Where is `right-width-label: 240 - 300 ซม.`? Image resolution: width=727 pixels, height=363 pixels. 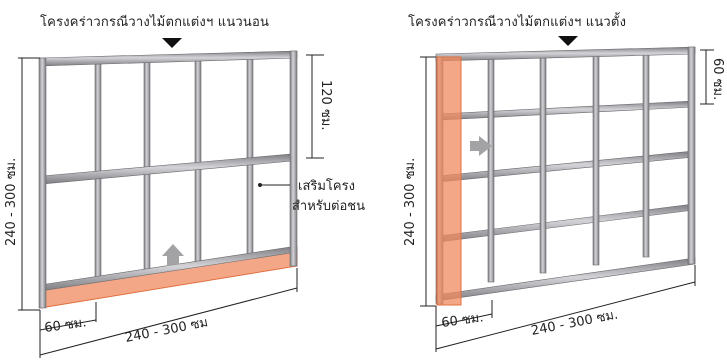
right-width-label: 240 - 300 ซม. is located at coordinates (574, 323).